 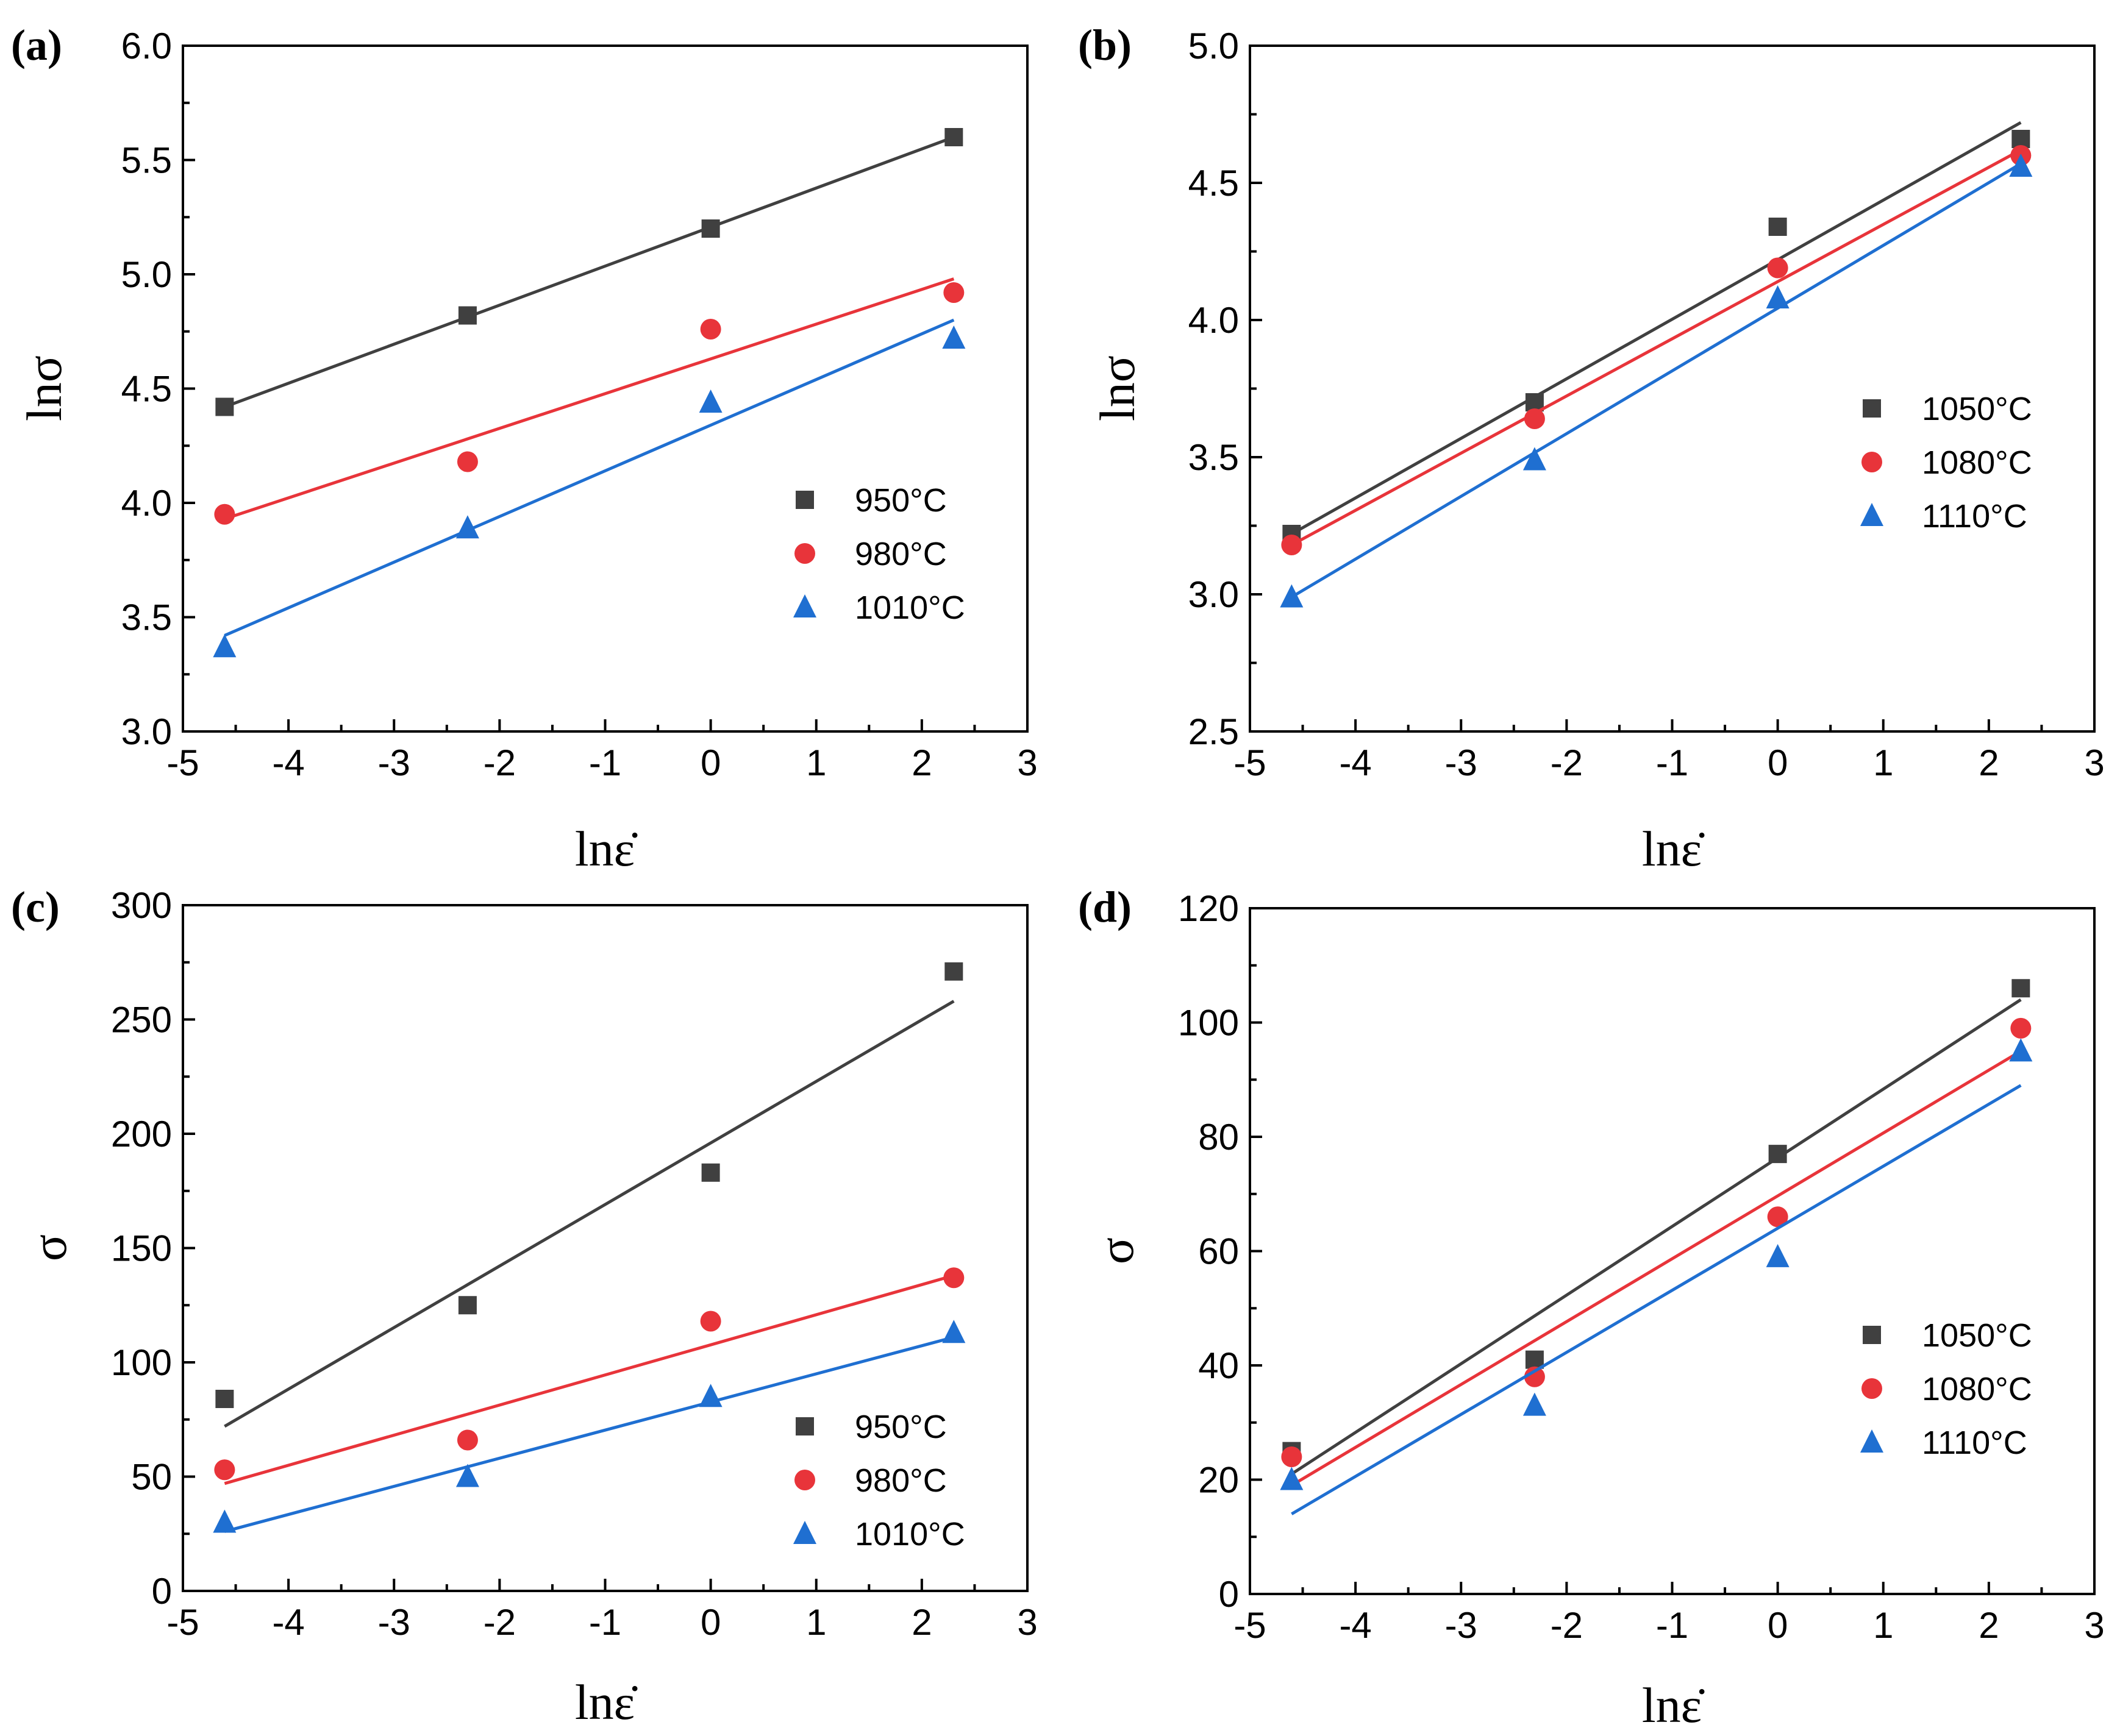 I want to click on legend: 1050°C 1080°C 1110°C, so click(x=1946, y=1389).